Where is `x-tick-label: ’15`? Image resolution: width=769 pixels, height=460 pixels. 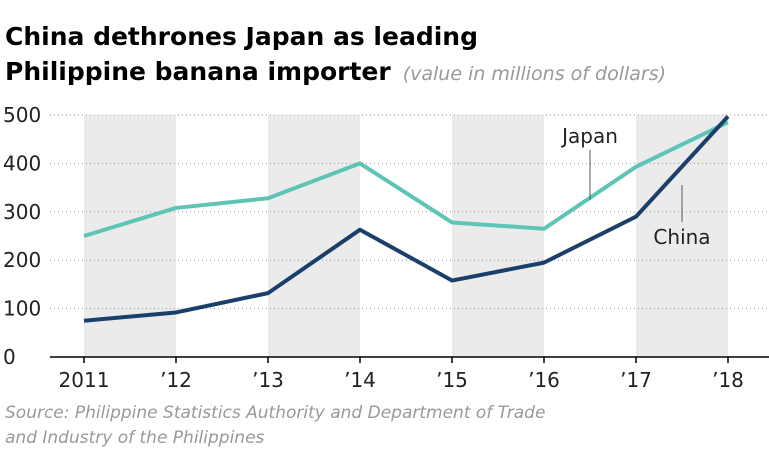
x-tick-label: ’15 is located at coordinates (452, 380).